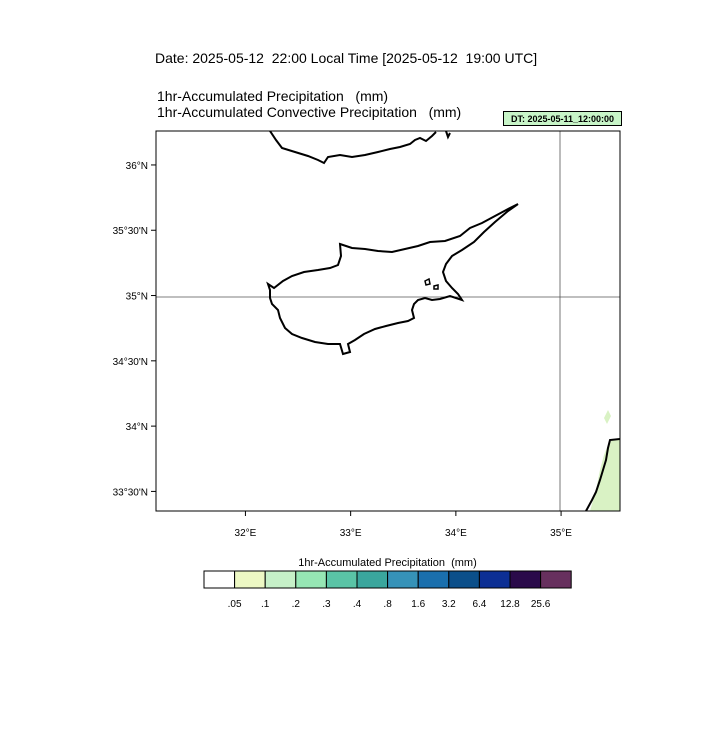 This screenshot has width=720, height=756. I want to click on lon-label: 33°E, so click(351, 533).